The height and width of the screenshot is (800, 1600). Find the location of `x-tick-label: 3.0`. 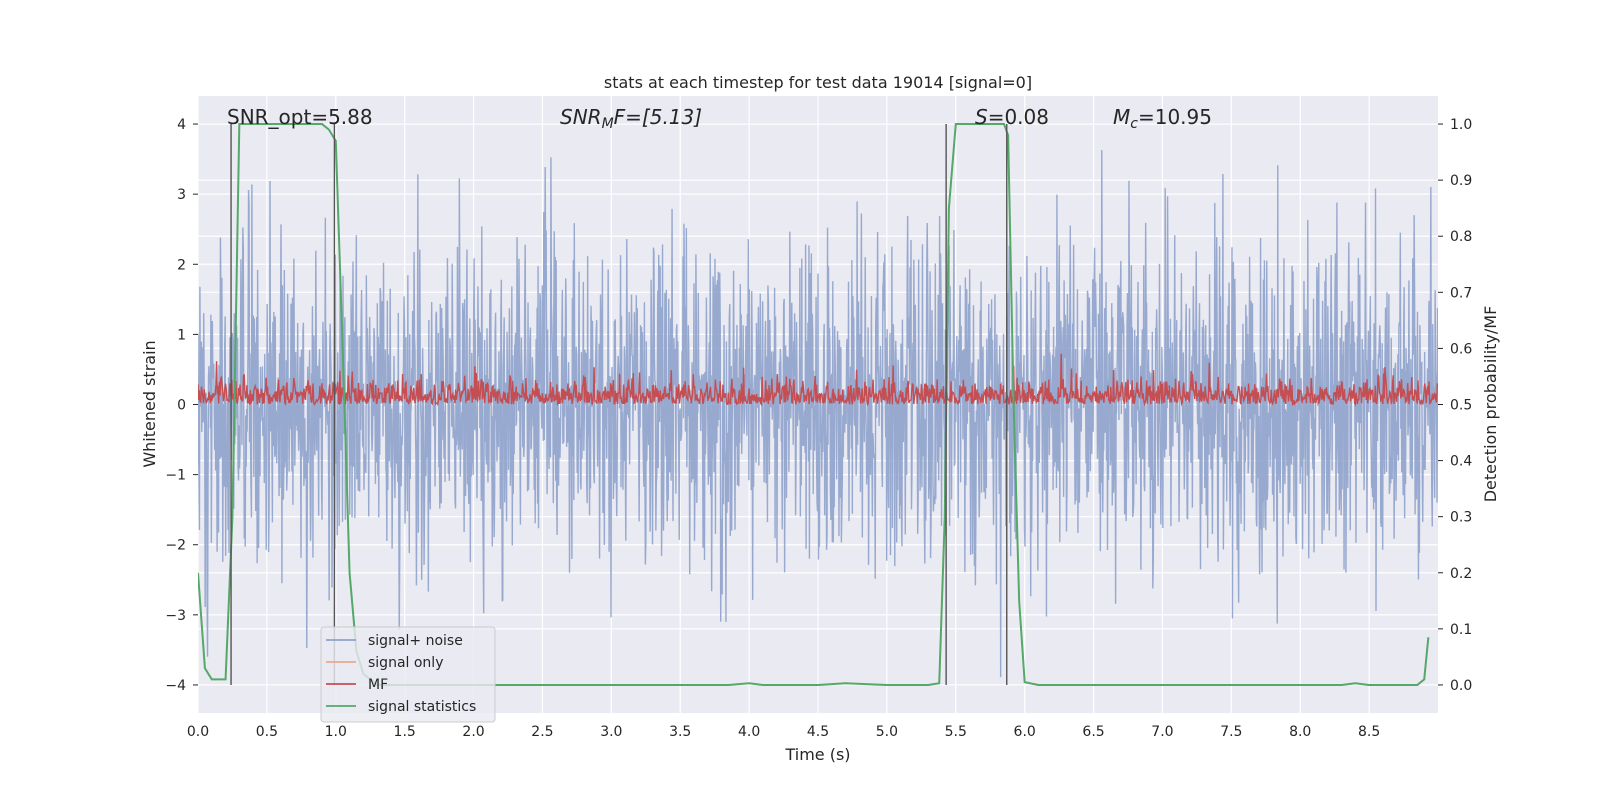

x-tick-label: 3.0 is located at coordinates (611, 732).